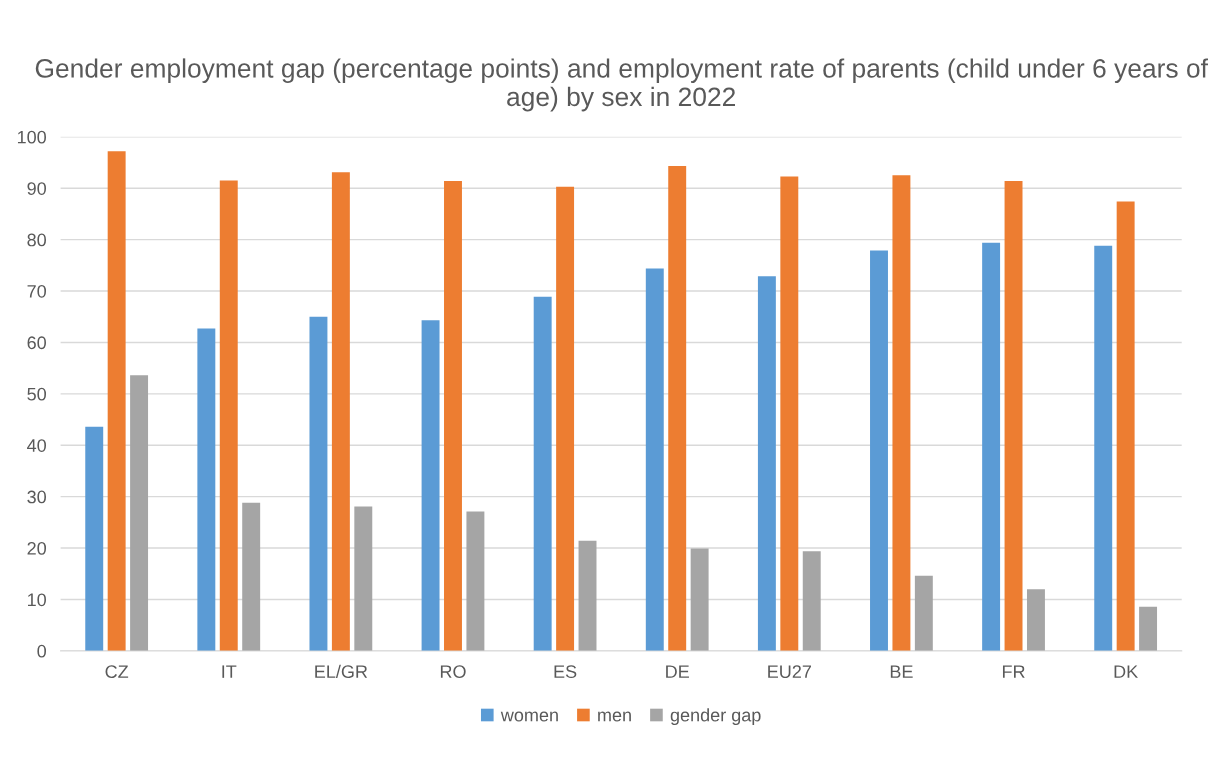  What do you see at coordinates (37, 291) in the screenshot?
I see `y-tick-label: 70` at bounding box center [37, 291].